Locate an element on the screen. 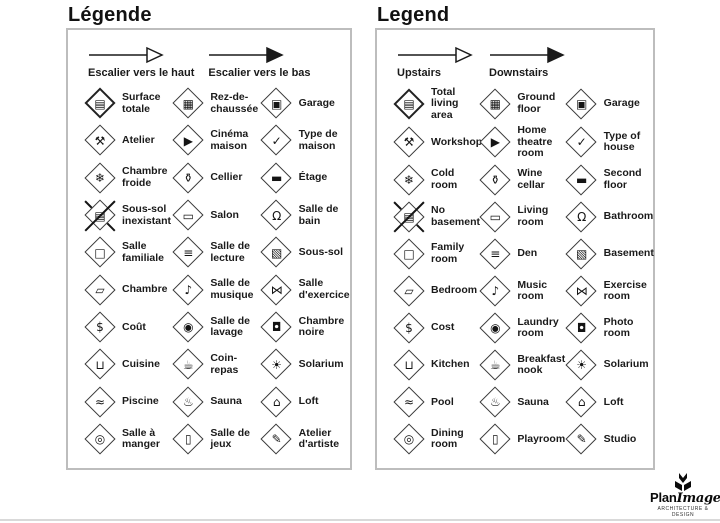 The width and height of the screenshot is (720, 523). icon-glyph: ▧ is located at coordinates (276, 252).